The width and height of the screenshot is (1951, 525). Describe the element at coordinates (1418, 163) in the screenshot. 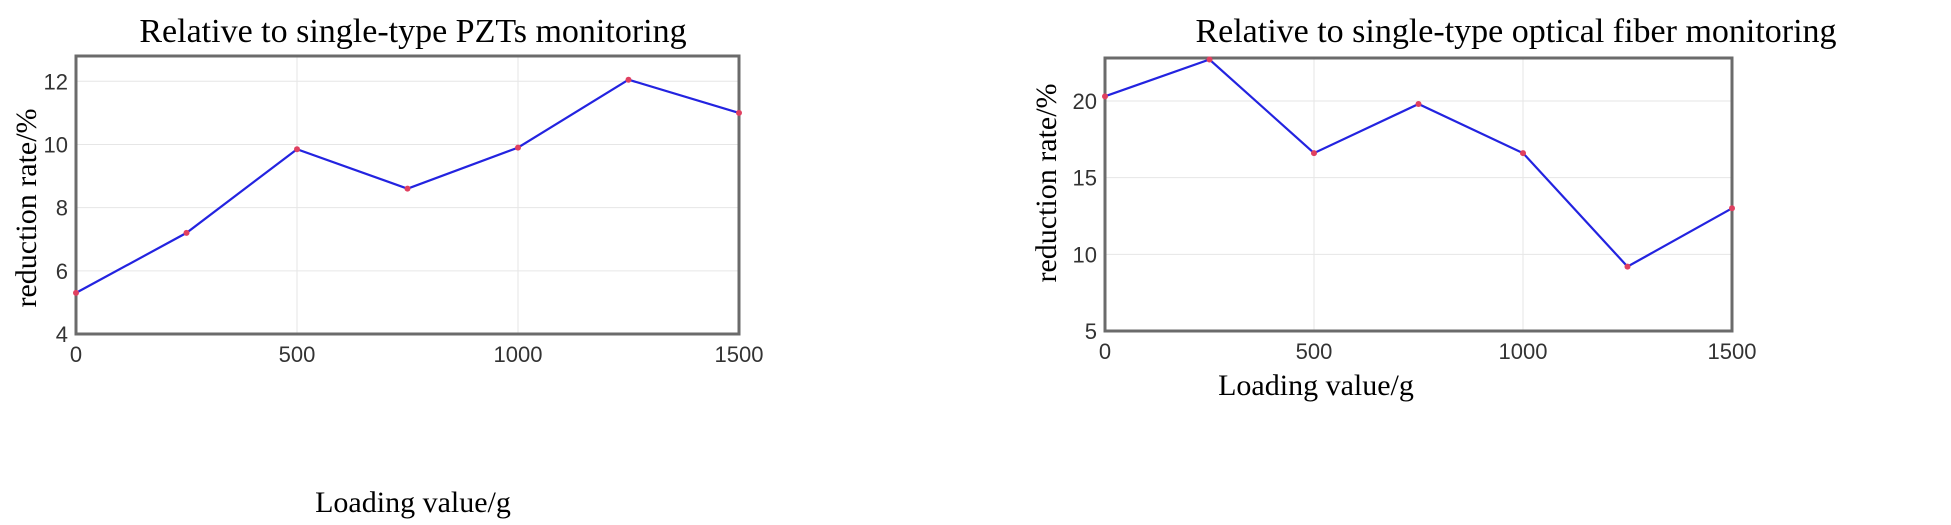

I see `series-line` at that location.